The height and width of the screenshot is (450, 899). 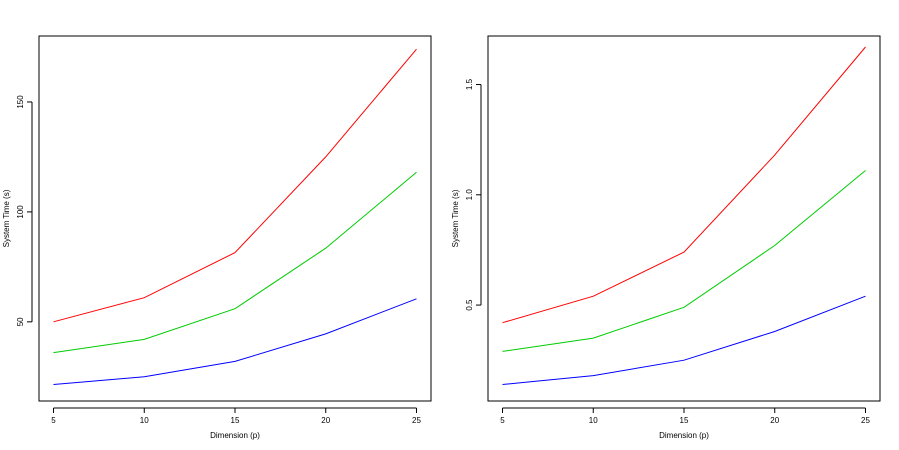 I want to click on y-tick-label: 1.0, so click(x=469, y=195).